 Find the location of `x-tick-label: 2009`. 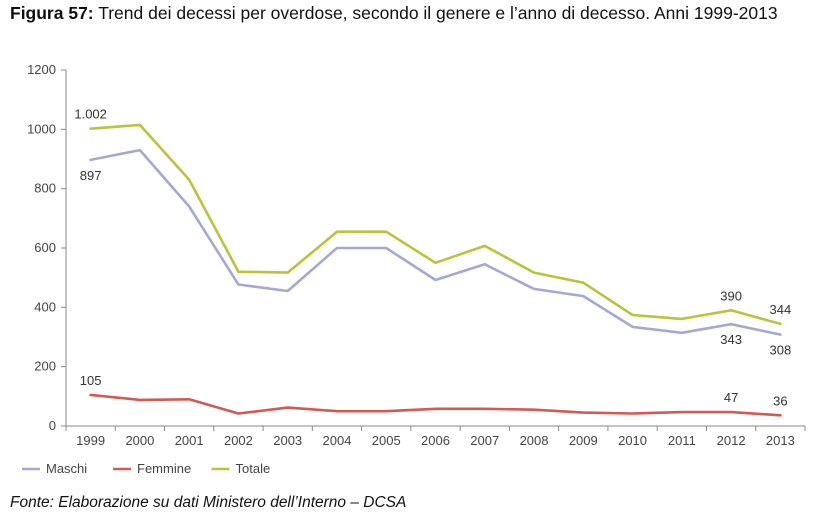

x-tick-label: 2009 is located at coordinates (583, 440).